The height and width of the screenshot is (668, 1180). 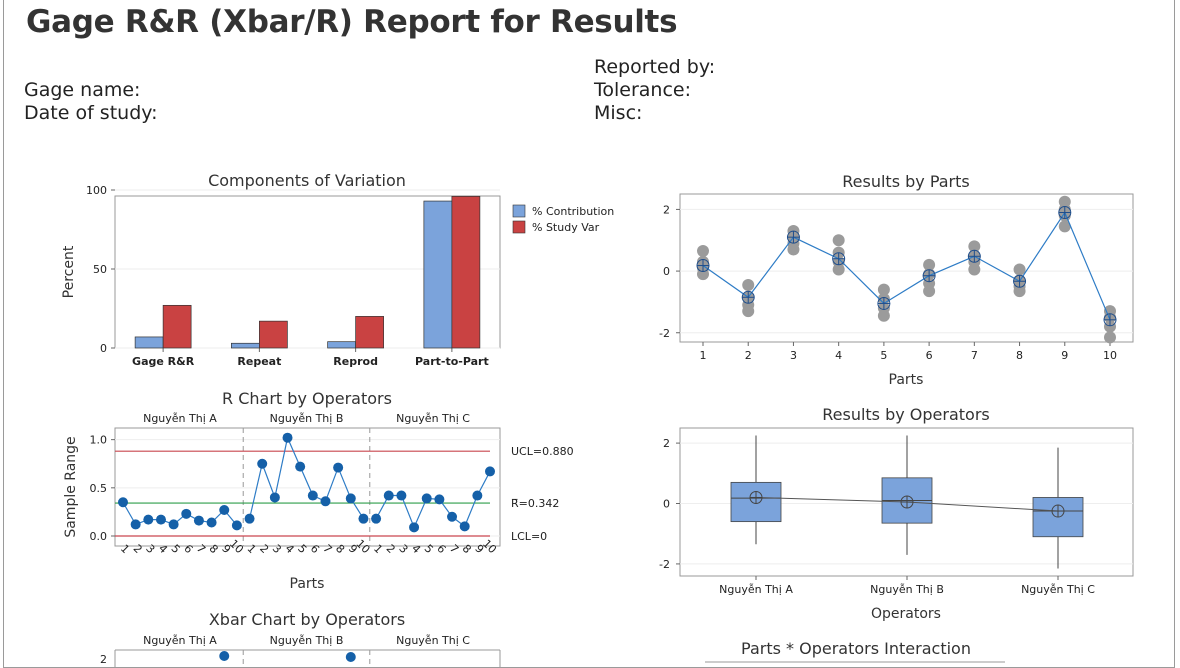 I want to click on r-chart-group-label: Nguyễn Thị B, so click(x=307, y=418).